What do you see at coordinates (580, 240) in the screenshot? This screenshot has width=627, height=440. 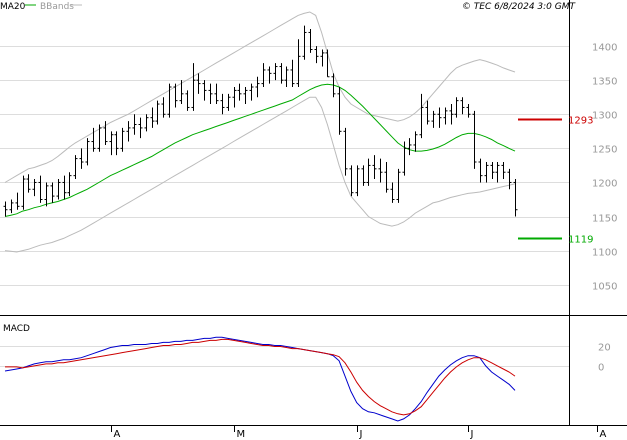 I see `support-label: 1119` at bounding box center [580, 240].